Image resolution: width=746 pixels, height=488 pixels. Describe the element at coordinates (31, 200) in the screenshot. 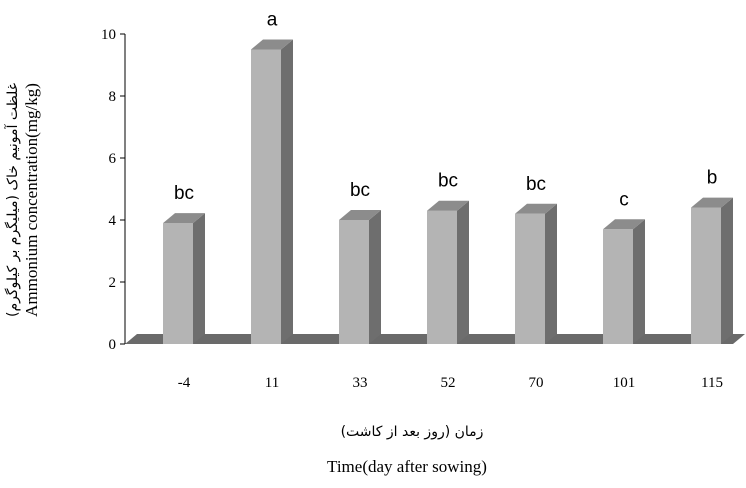

I see `y-axis-title: Ammonium concentration(mg/kg)` at that location.